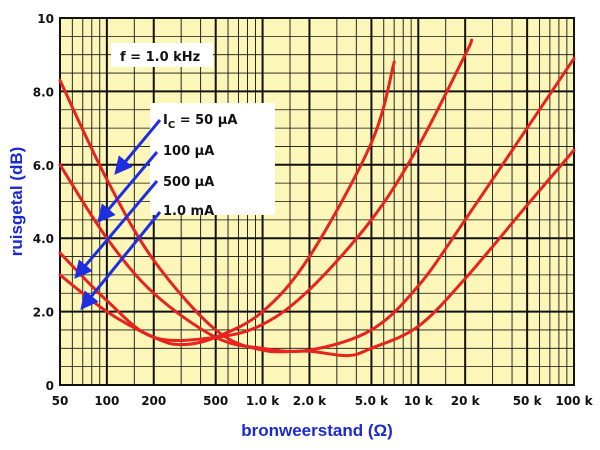  I want to click on y-tick-label: 0, so click(50, 386).